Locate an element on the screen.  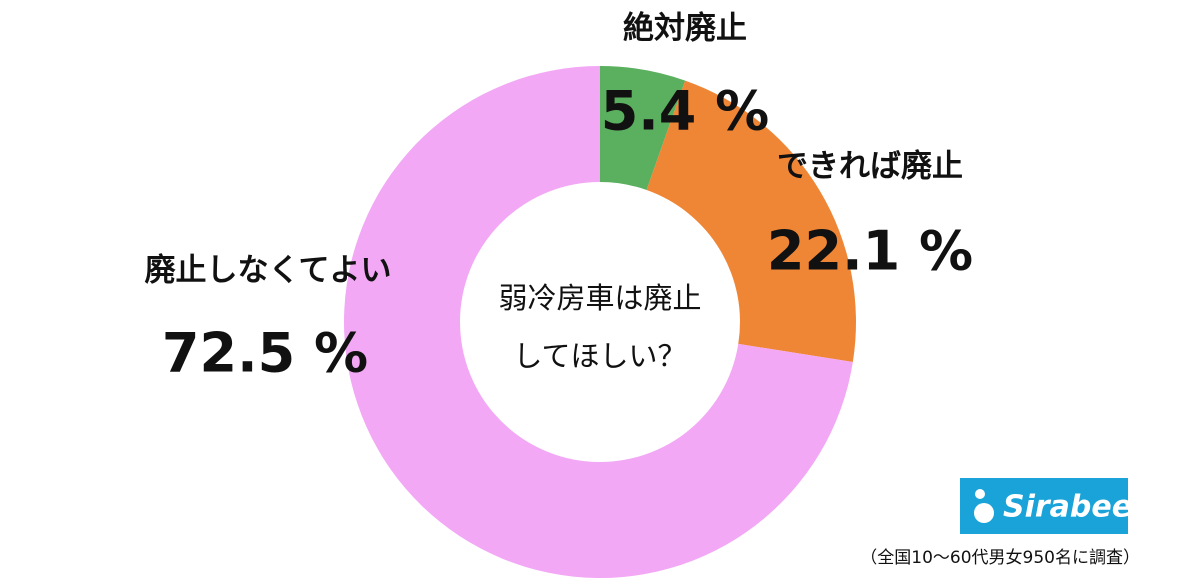
slice-label: 絶対廃止 is located at coordinates (685, 29).